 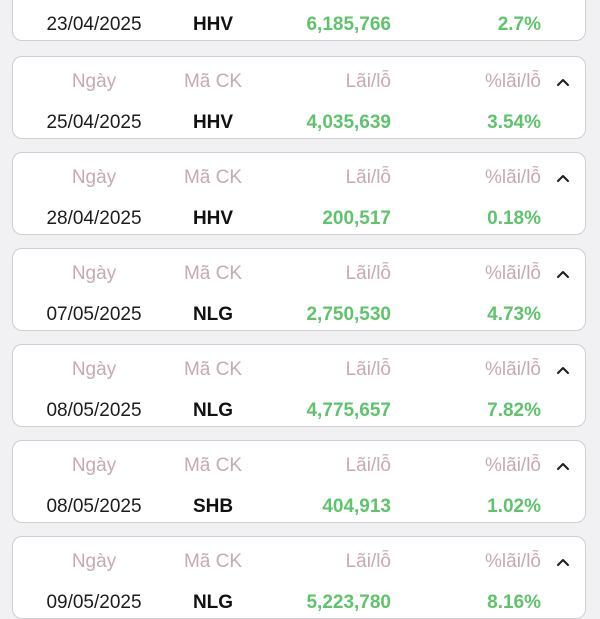 I want to click on profit-loss-value: 4,035,639, so click(x=348, y=122).